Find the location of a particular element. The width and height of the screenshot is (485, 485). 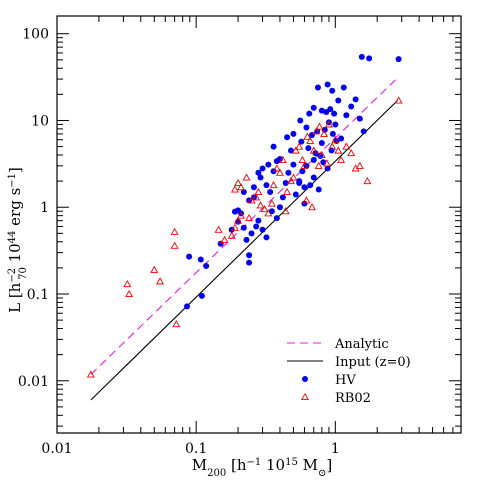

legend: Analytic Input (z=0) HV RB02 is located at coordinates (349, 371).